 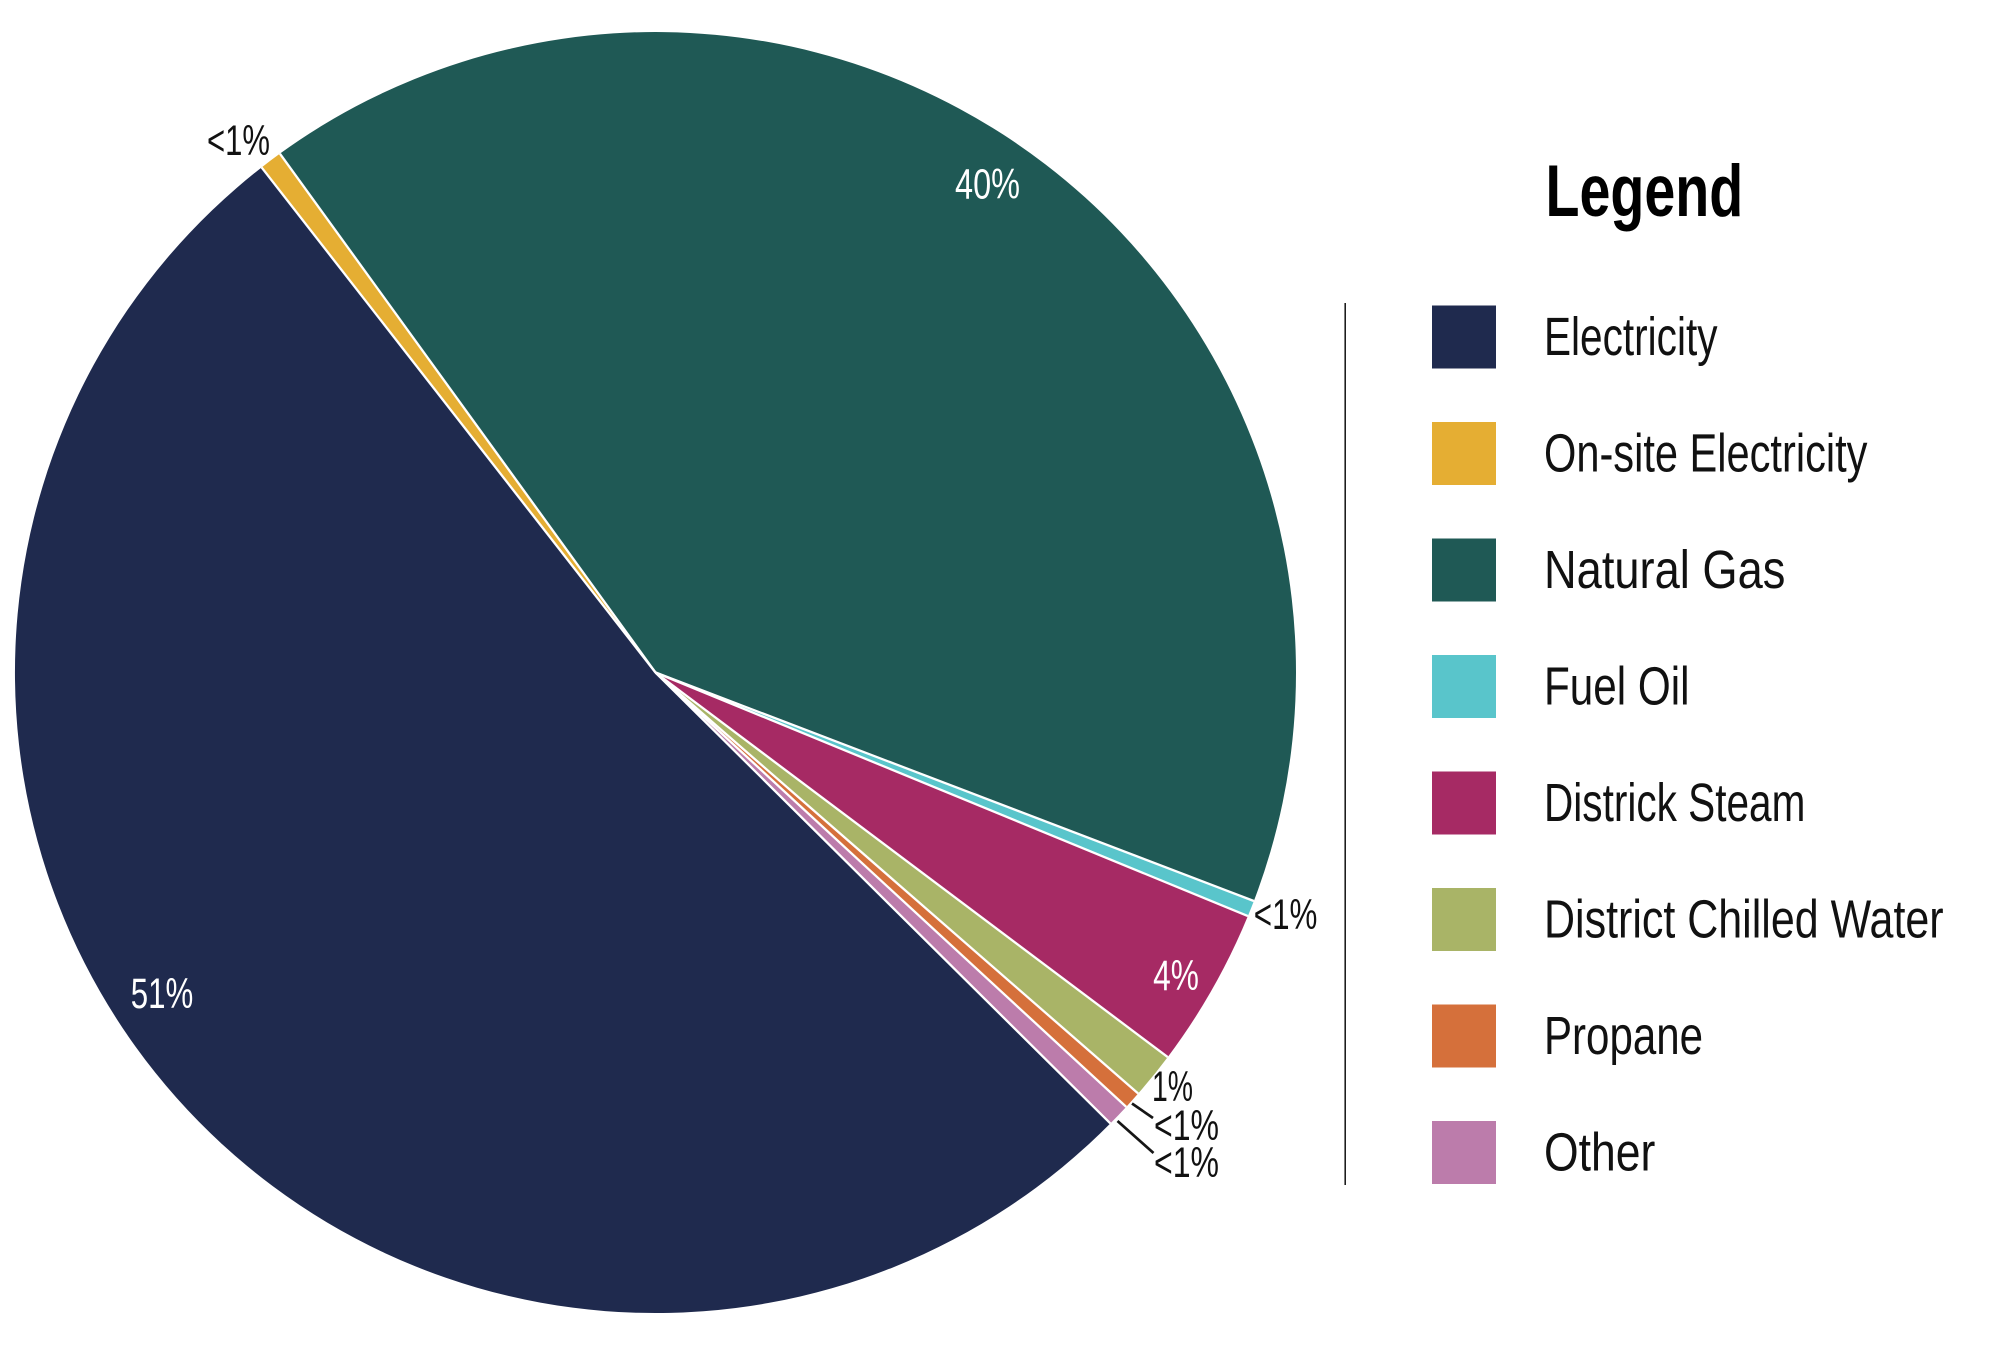 What do you see at coordinates (1674, 804) in the screenshot?
I see `svg-text: Districk Steam` at bounding box center [1674, 804].